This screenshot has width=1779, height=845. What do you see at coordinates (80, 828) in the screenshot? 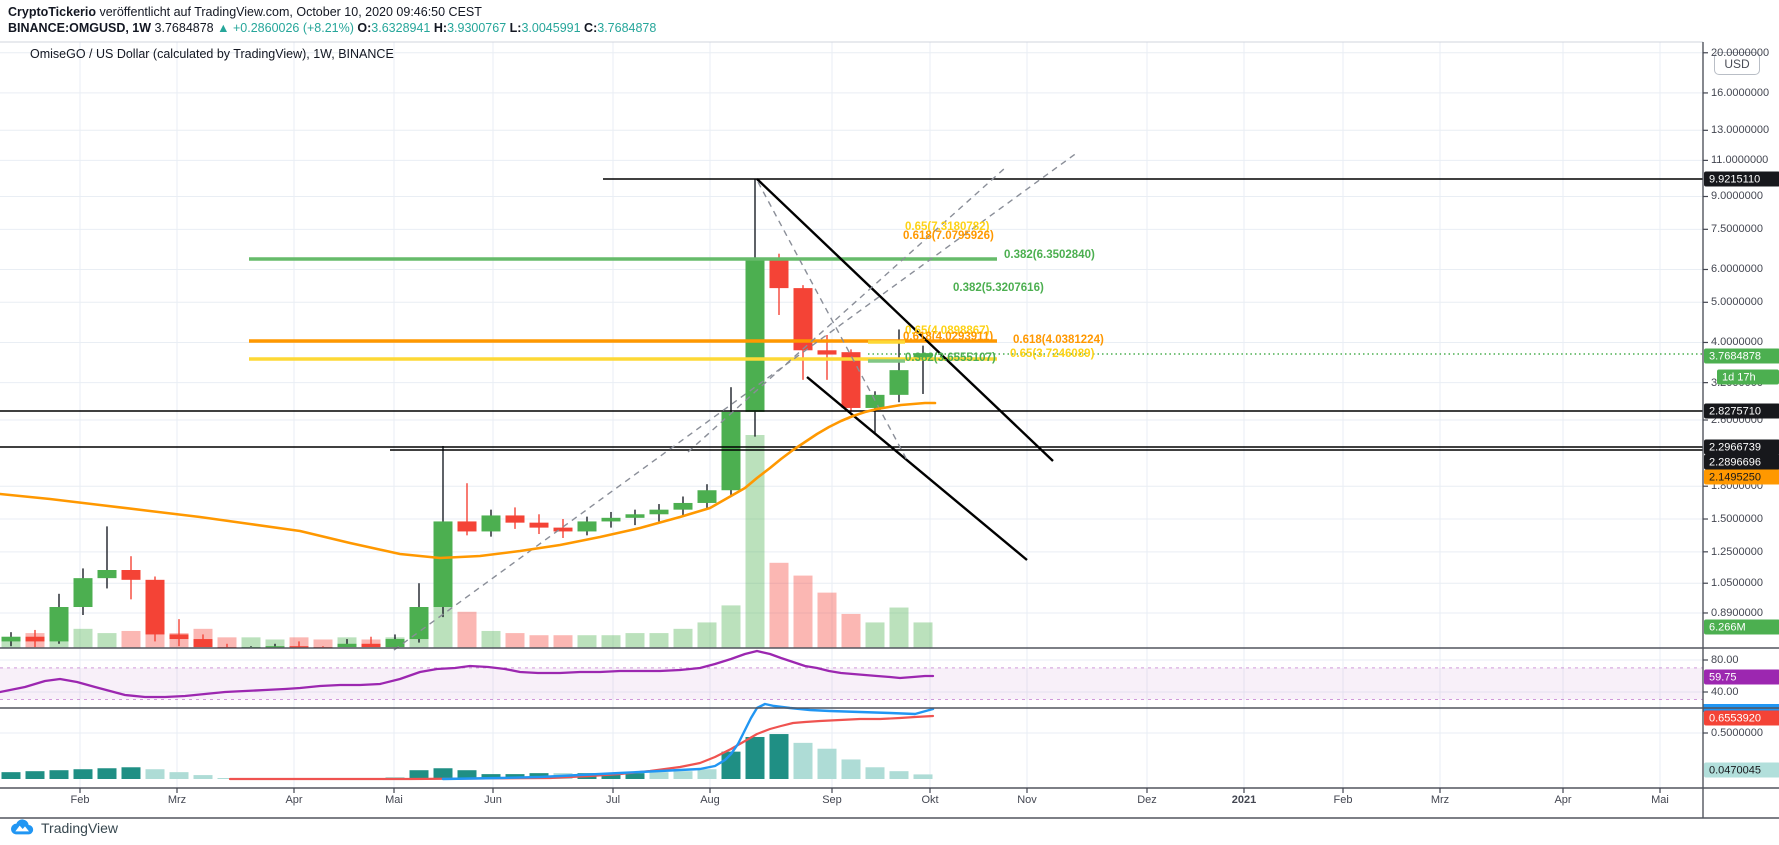
I see `tradingview-logo-text: TradingView` at bounding box center [80, 828].